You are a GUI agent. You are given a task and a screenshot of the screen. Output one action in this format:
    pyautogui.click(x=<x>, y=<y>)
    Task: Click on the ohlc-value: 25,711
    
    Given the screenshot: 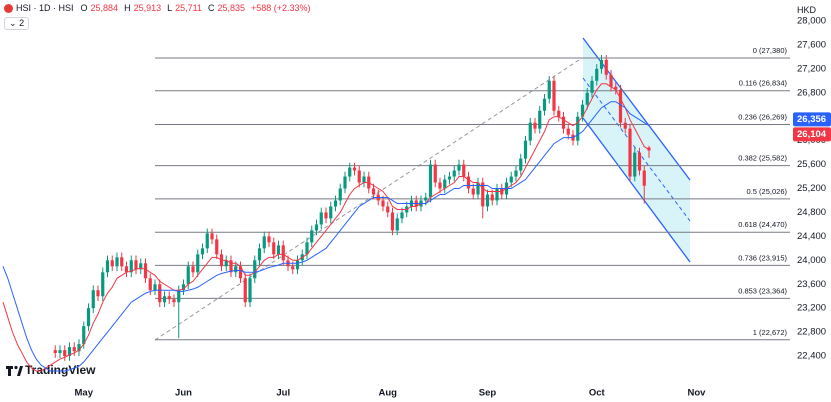 What is the action you would take?
    pyautogui.click(x=188, y=8)
    